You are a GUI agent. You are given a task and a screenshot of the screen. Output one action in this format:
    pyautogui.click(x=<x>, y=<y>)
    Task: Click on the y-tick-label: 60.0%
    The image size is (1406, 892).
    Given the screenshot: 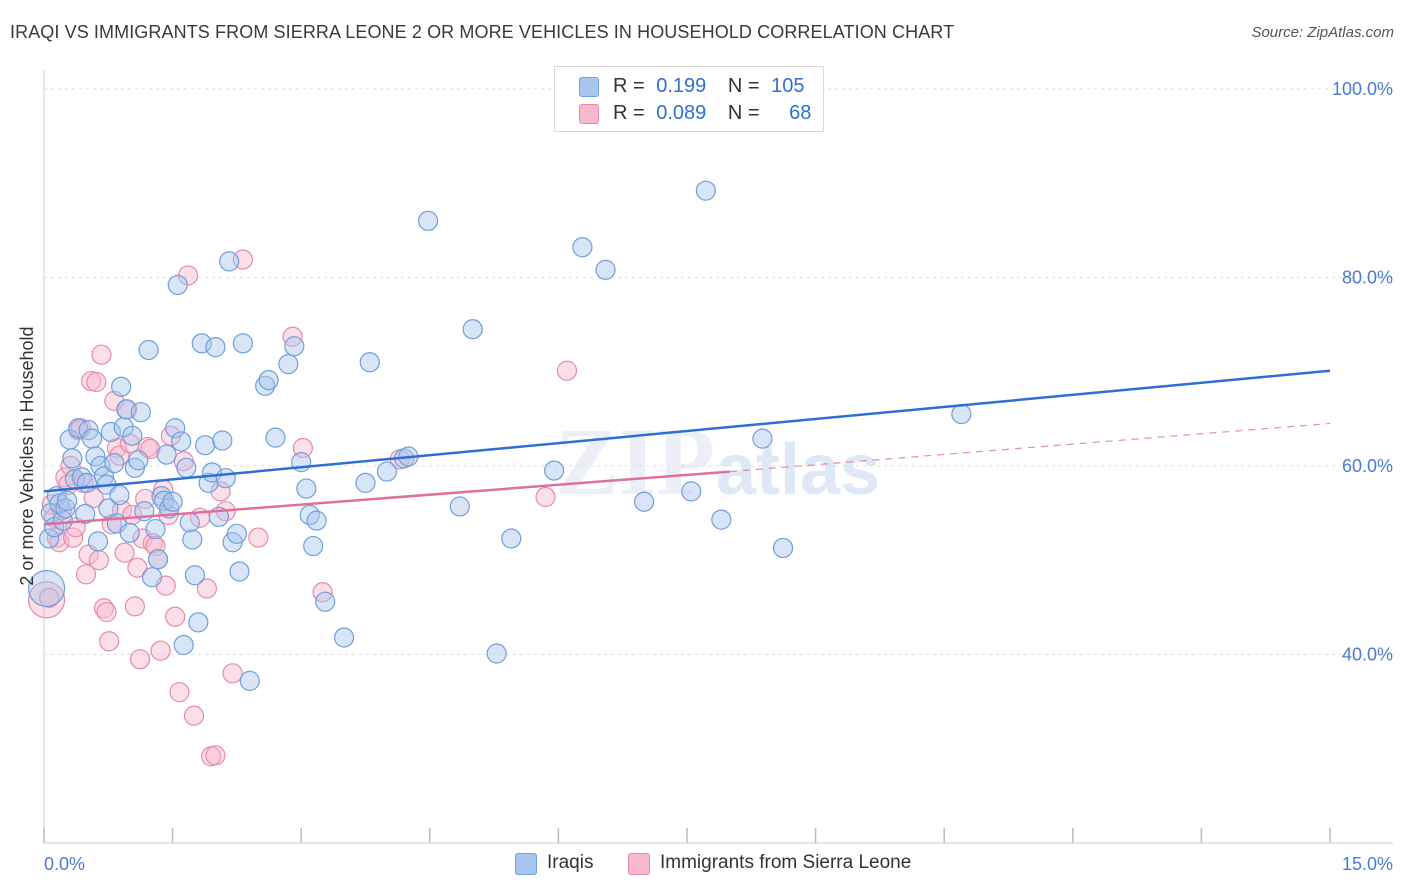 What is the action you would take?
    pyautogui.click(x=1367, y=466)
    